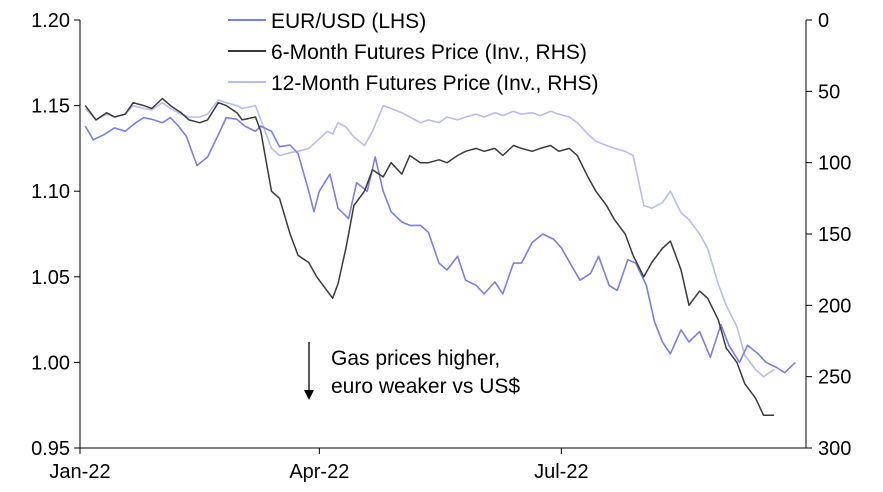  Describe the element at coordinates (834, 164) in the screenshot. I see `right-tick-label: 100` at that location.